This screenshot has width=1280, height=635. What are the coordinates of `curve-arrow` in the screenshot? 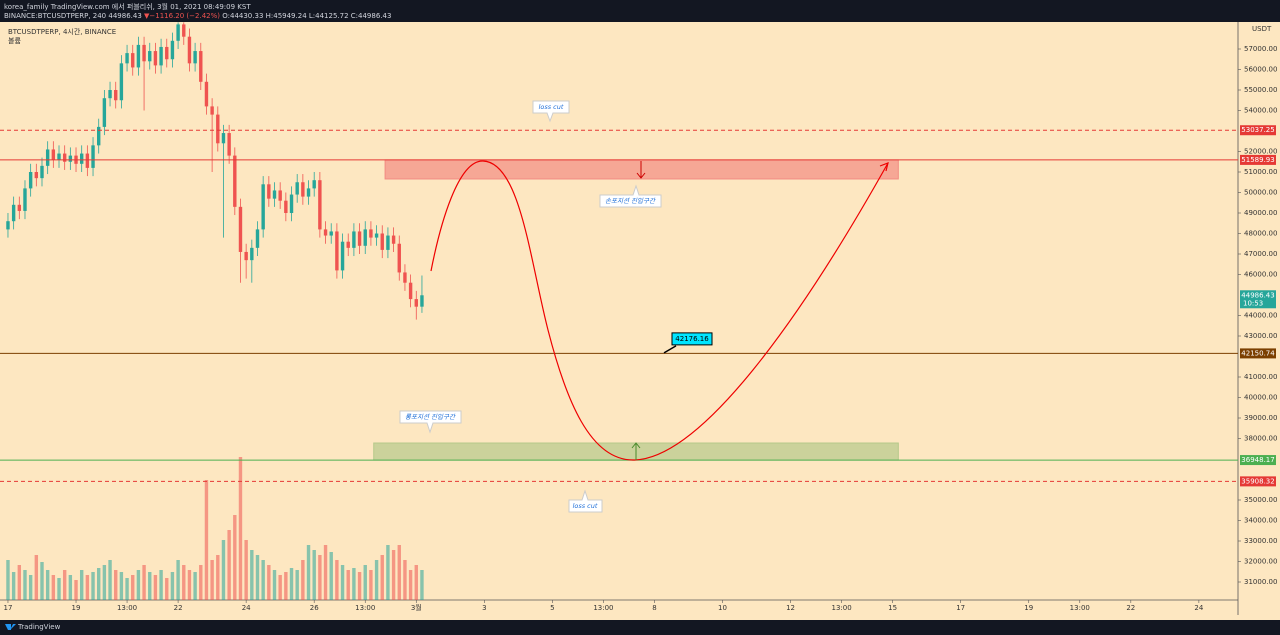 It's located at (884, 167).